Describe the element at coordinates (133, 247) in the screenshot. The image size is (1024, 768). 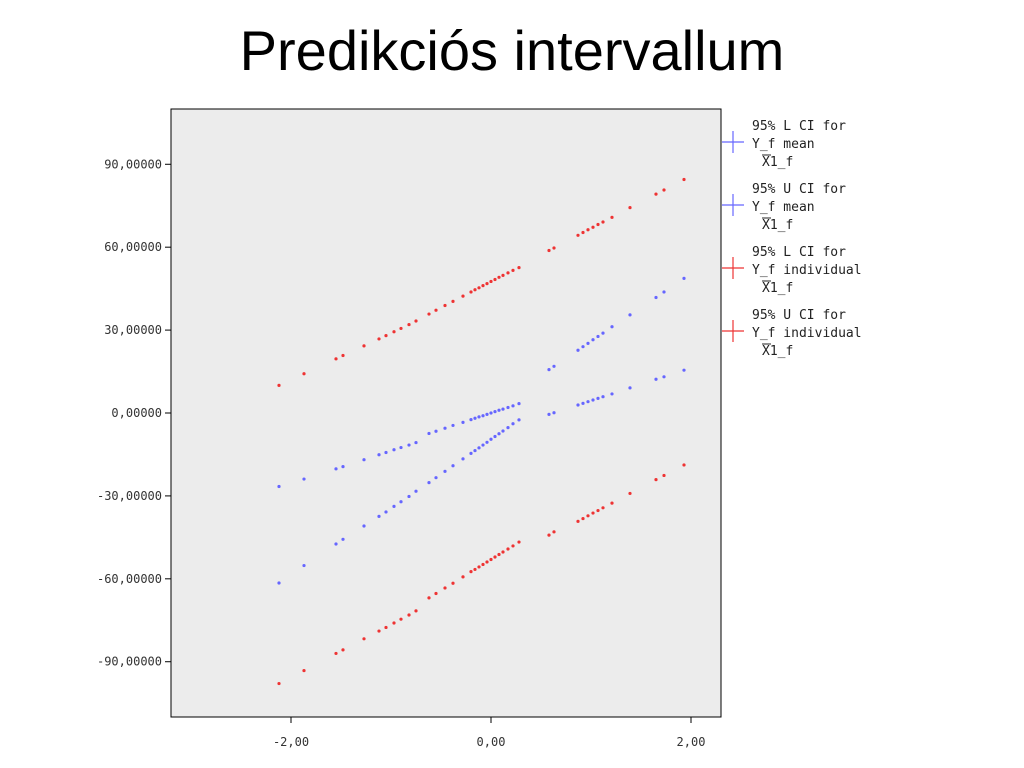
I see `y-tick-label: 60,00000` at that location.